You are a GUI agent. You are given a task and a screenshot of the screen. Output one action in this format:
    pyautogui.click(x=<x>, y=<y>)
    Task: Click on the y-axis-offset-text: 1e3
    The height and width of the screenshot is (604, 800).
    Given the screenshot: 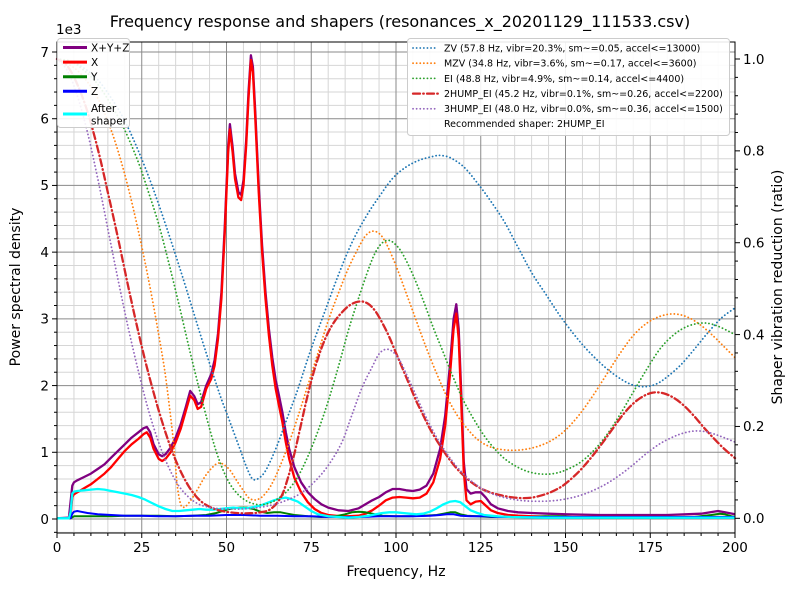 What is the action you would take?
    pyautogui.click(x=68, y=30)
    